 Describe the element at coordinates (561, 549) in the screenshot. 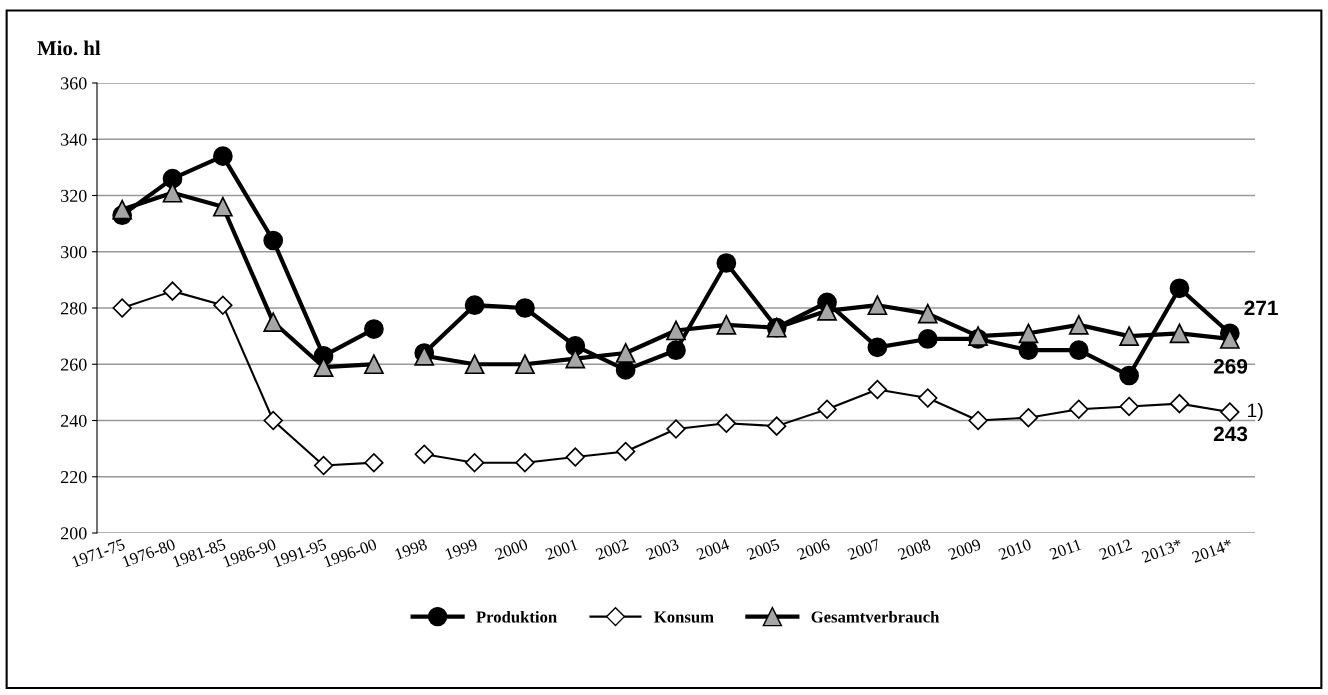

I see `x-tick-label: 2001` at that location.